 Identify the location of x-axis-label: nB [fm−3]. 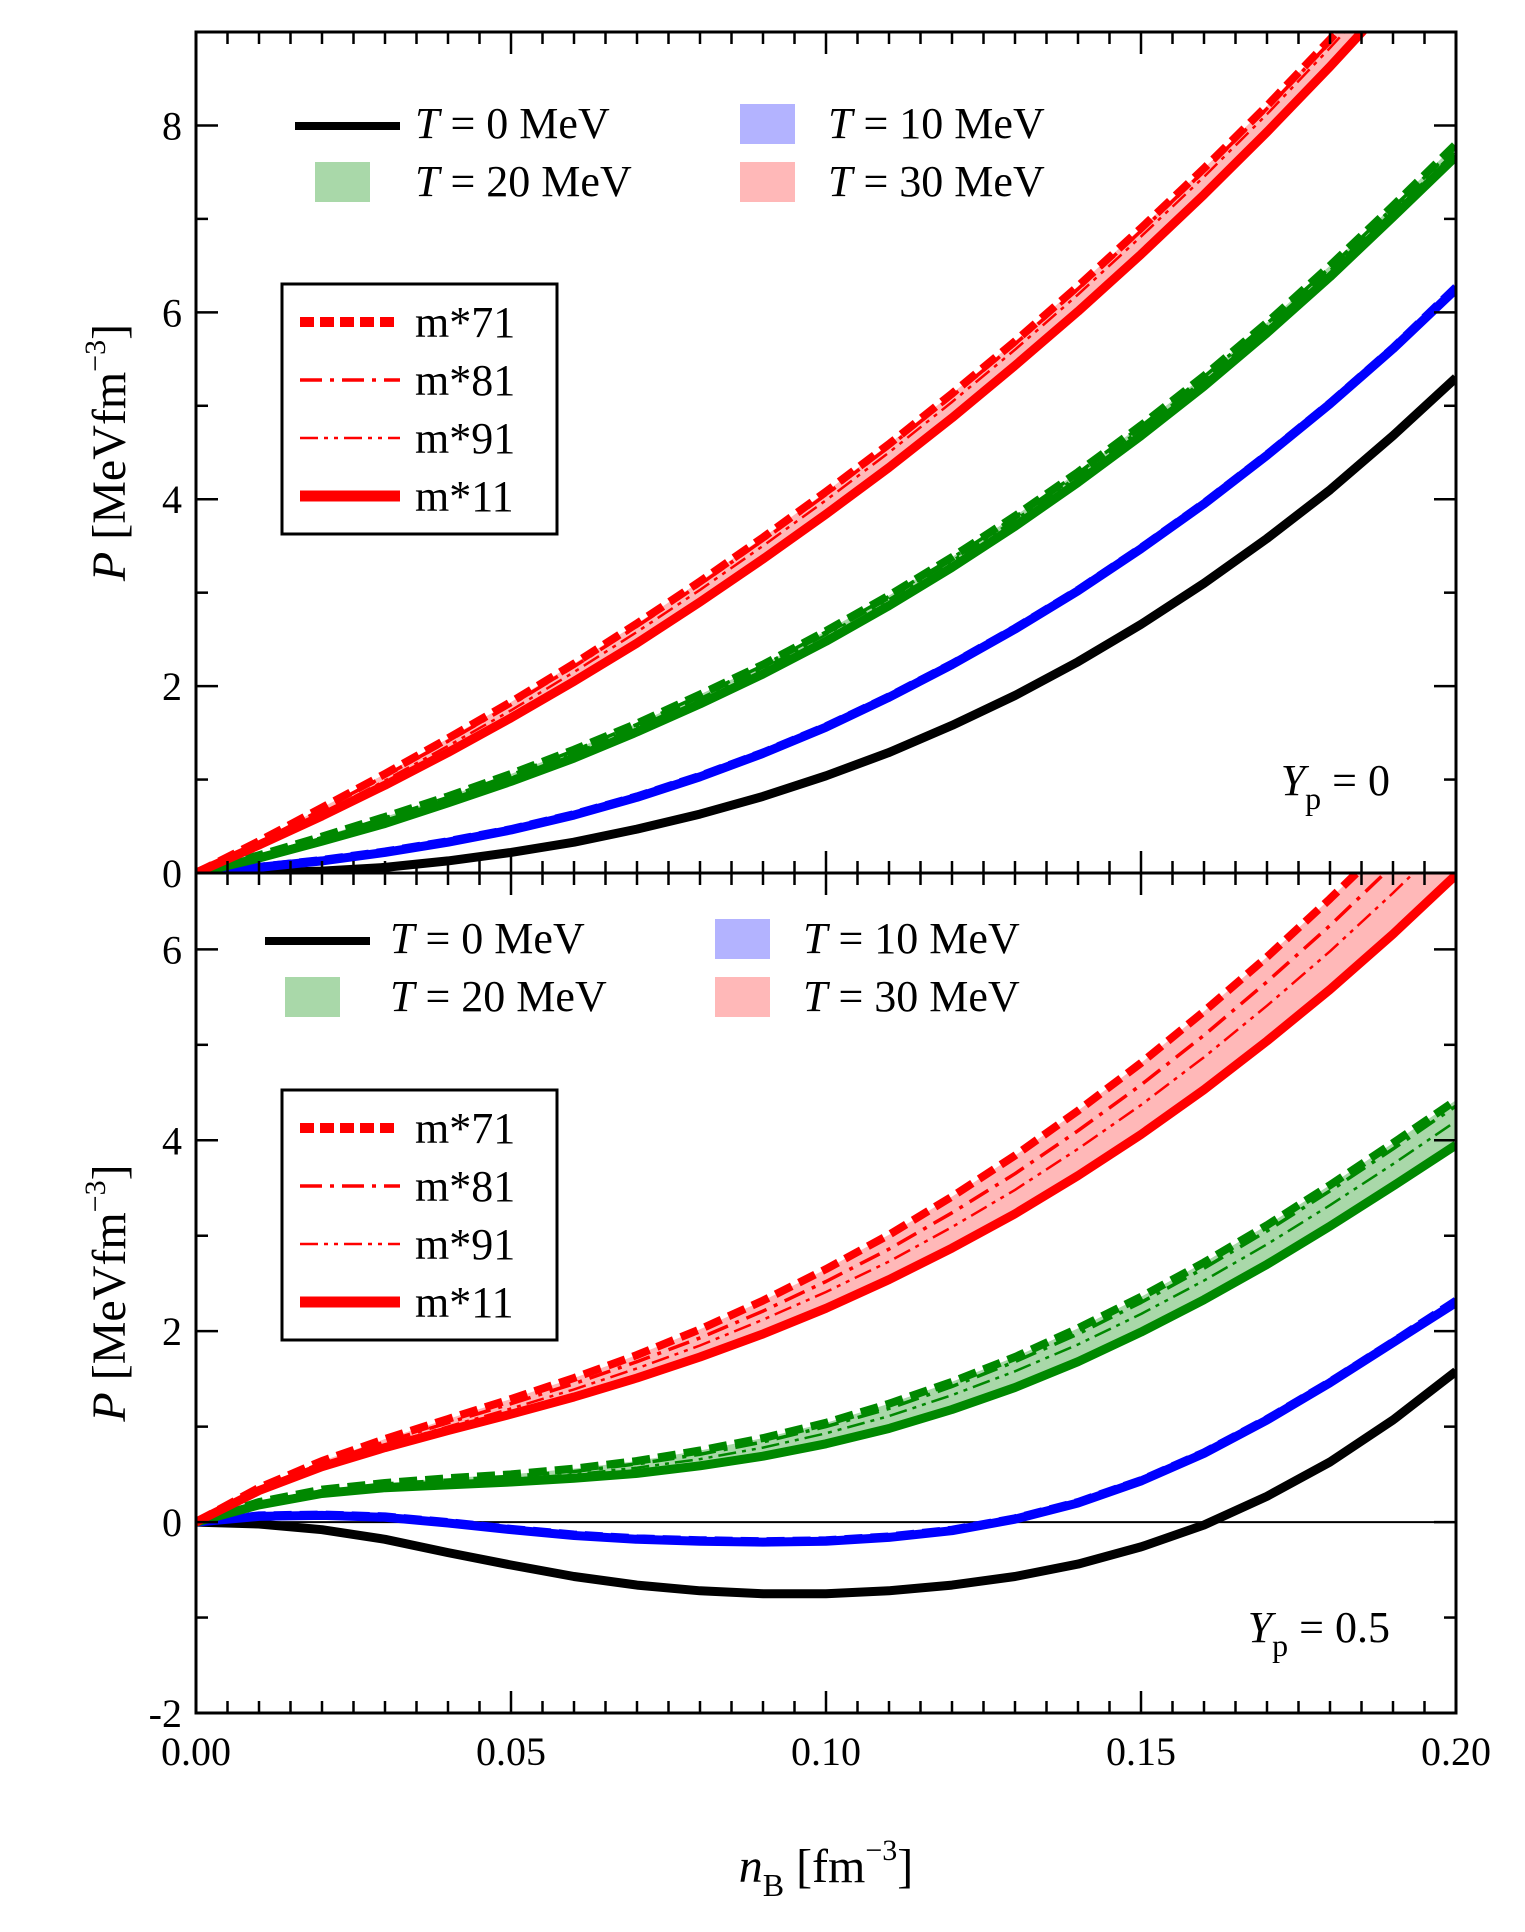
(826, 1868).